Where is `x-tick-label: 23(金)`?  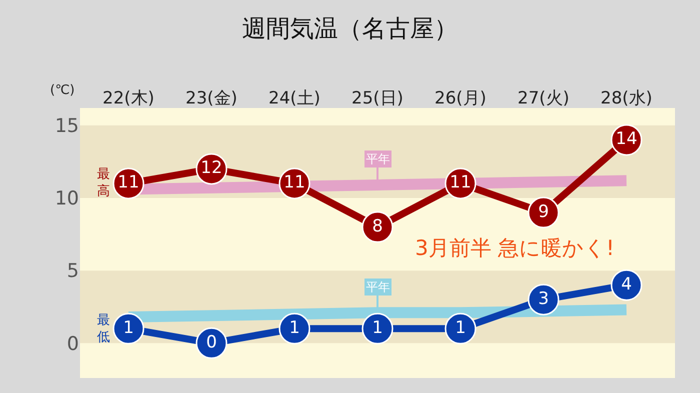
x-tick-label: 23(金) is located at coordinates (212, 98).